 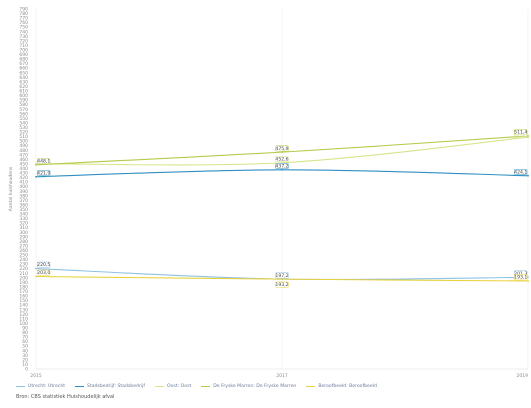 I want to click on y-tick-label: 10, so click(x=25, y=365).